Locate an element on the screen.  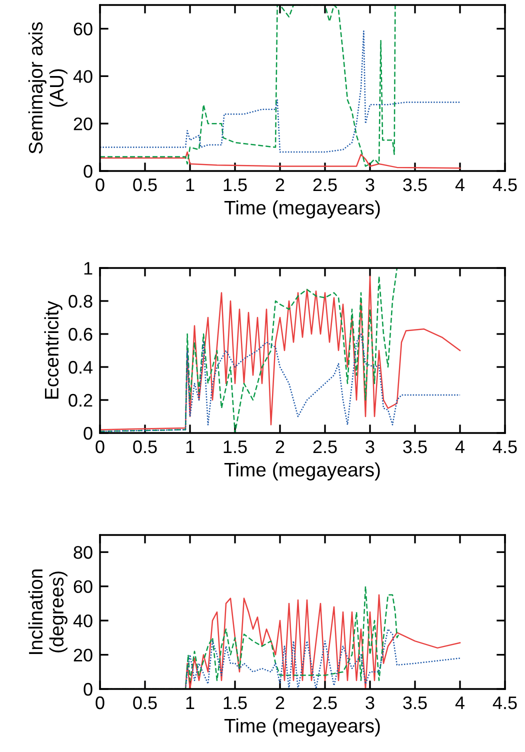
y-tick-label: 0.2 is located at coordinates (80, 400).